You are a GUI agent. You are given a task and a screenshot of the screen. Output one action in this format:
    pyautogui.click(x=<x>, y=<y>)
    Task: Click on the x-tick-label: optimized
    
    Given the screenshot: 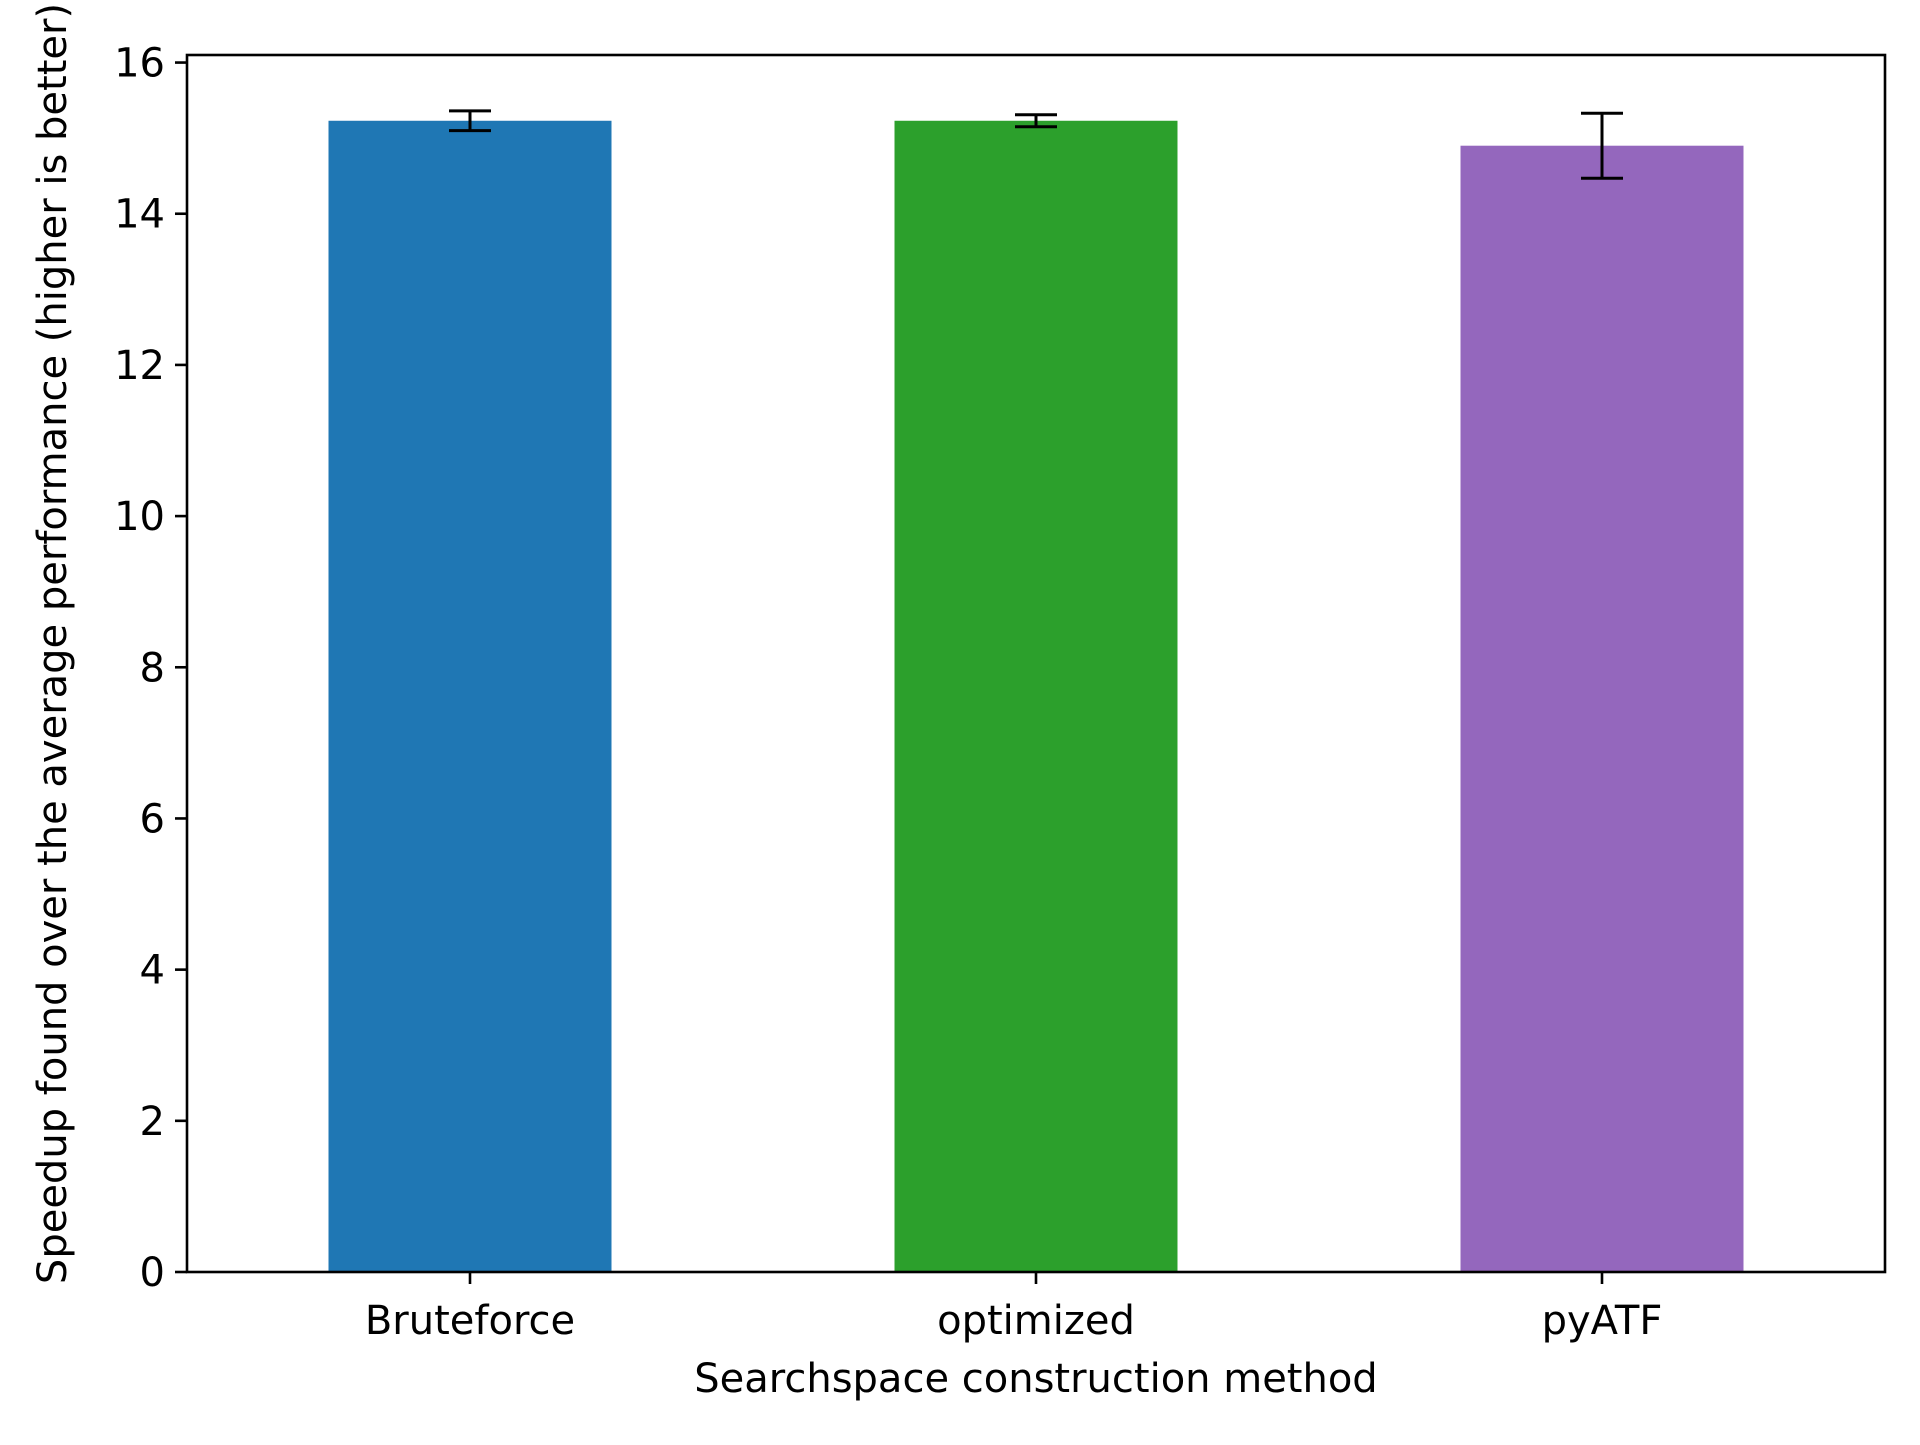 What is the action you would take?
    pyautogui.click(x=1036, y=1321)
    